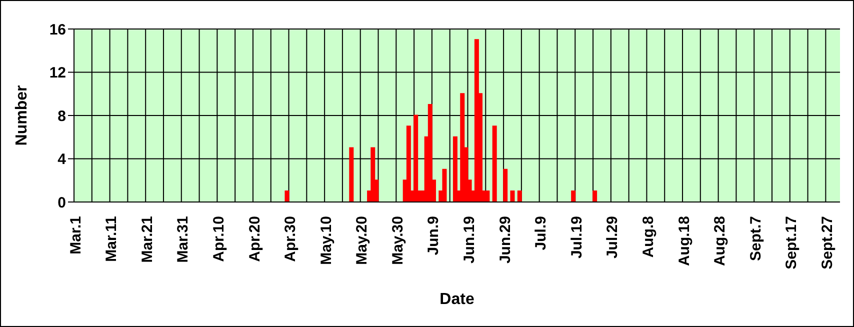  What do you see at coordinates (62, 116) in the screenshot?
I see `y-tick-label: 8` at bounding box center [62, 116].